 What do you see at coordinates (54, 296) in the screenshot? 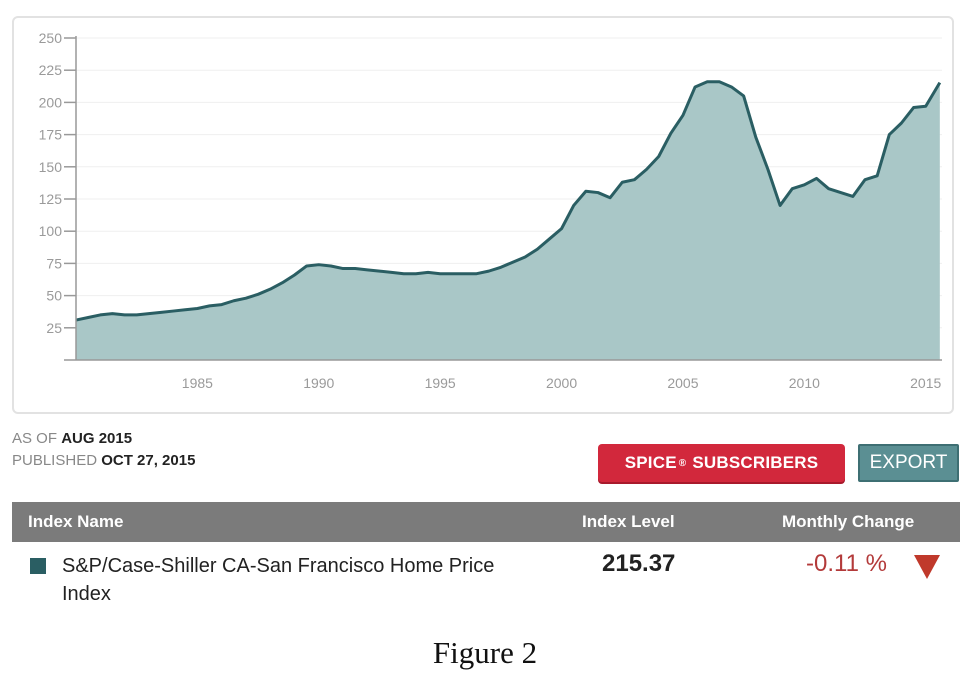
I see `y-tick-label: 50` at bounding box center [54, 296].